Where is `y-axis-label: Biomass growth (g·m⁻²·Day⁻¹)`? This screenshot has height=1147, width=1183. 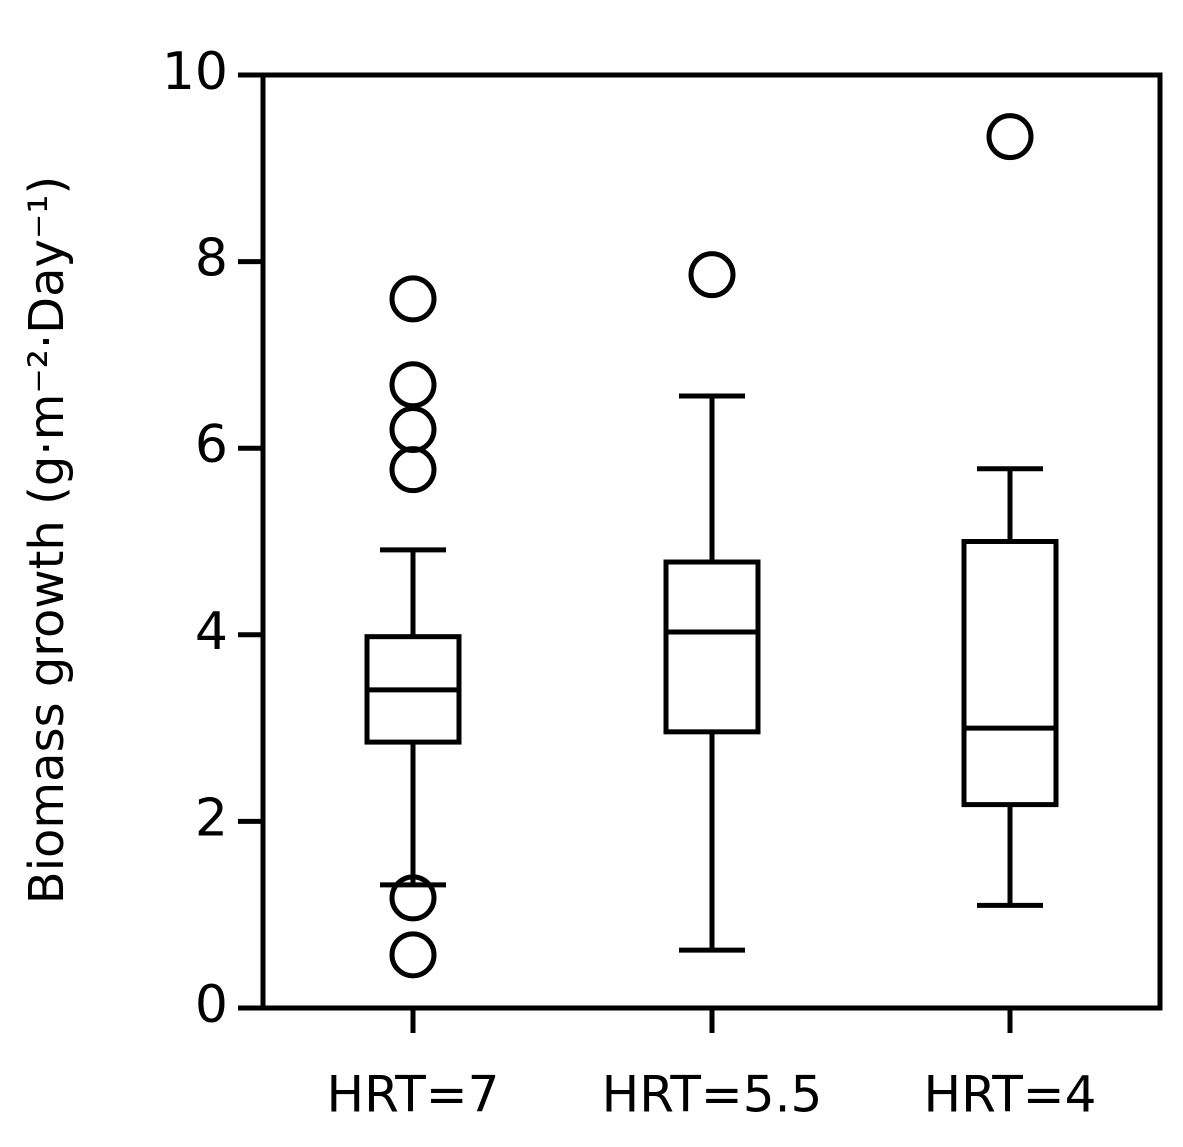 y-axis-label: Biomass growth (g·m⁻²·Day⁻¹) is located at coordinates (47, 540).